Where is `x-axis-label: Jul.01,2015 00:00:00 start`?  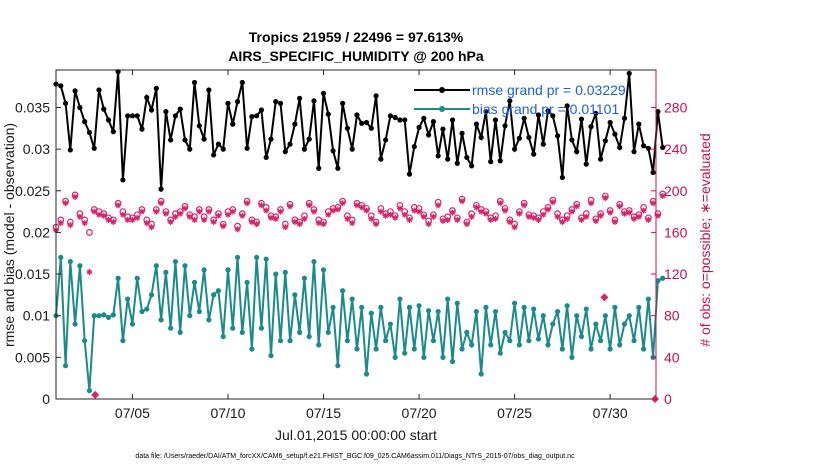 x-axis-label: Jul.01,2015 00:00:00 start is located at coordinates (356, 435).